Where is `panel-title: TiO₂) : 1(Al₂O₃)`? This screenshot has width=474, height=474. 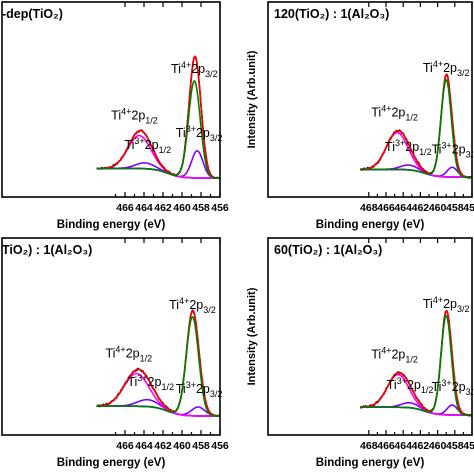 panel-title: TiO₂) : 1(Al₂O₃) is located at coordinates (47, 250).